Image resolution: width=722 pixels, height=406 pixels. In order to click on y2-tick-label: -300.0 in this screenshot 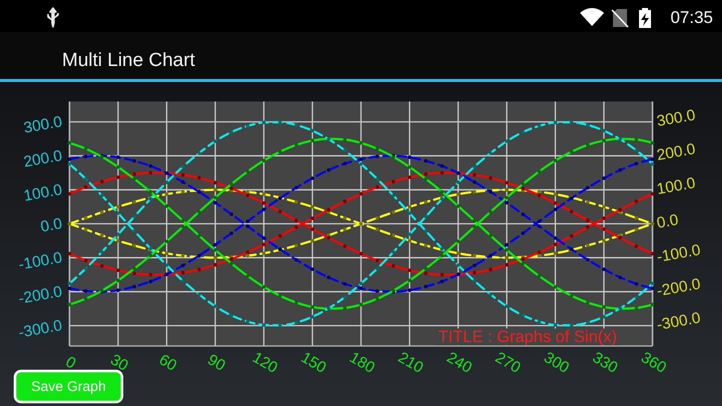, I will do `click(679, 322)`.